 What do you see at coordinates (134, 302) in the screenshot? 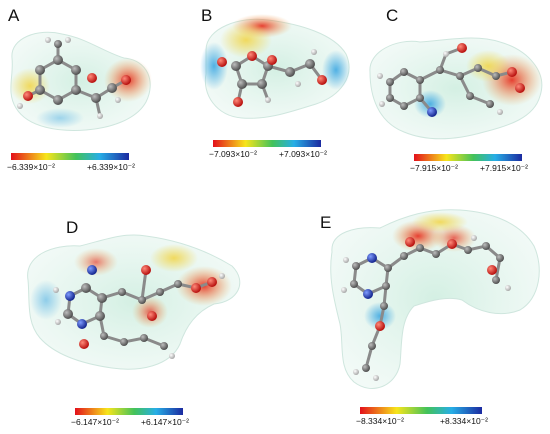
I see `molecule-d` at bounding box center [134, 302].